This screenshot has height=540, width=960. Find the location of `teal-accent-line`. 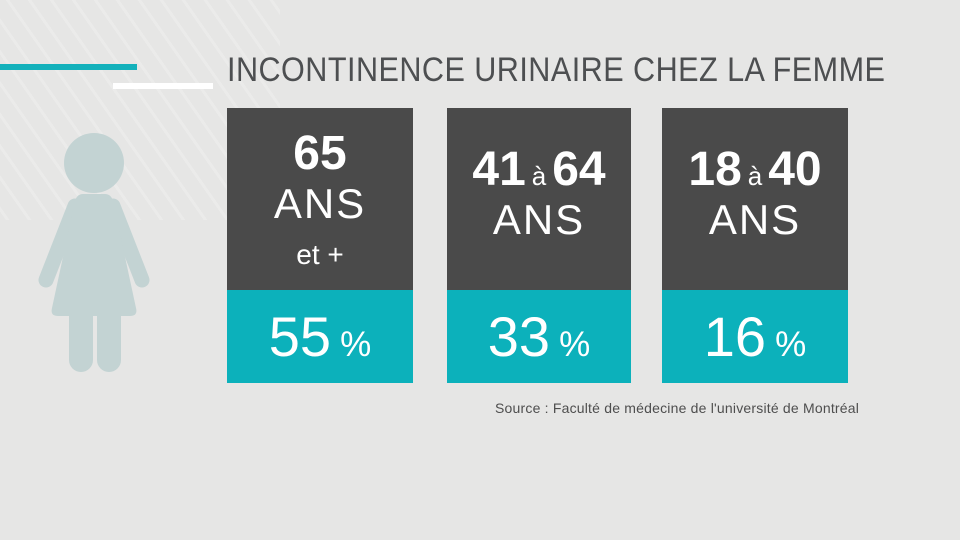

teal-accent-line is located at coordinates (68, 67).